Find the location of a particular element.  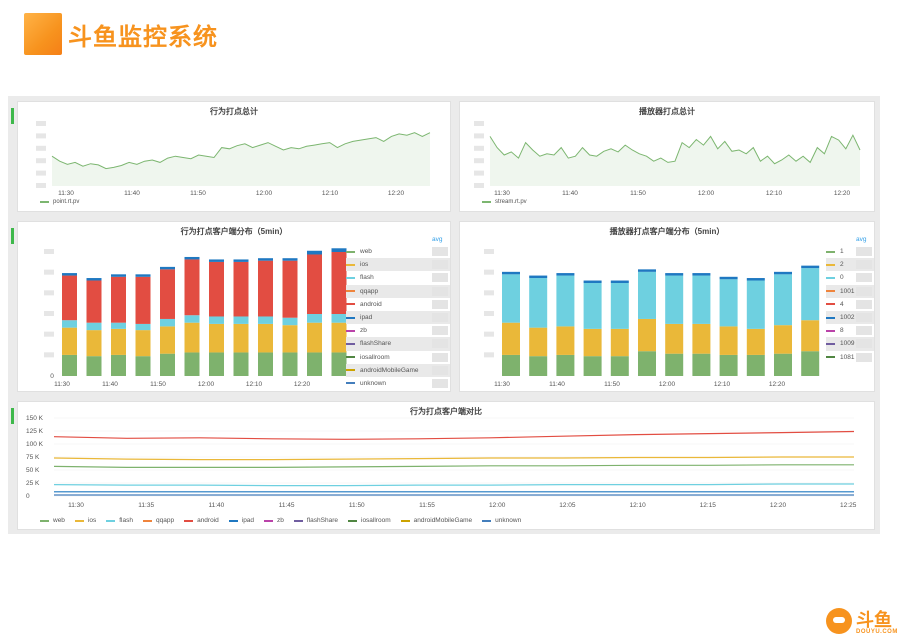

legend-item: 2 is located at coordinates (850, 265).